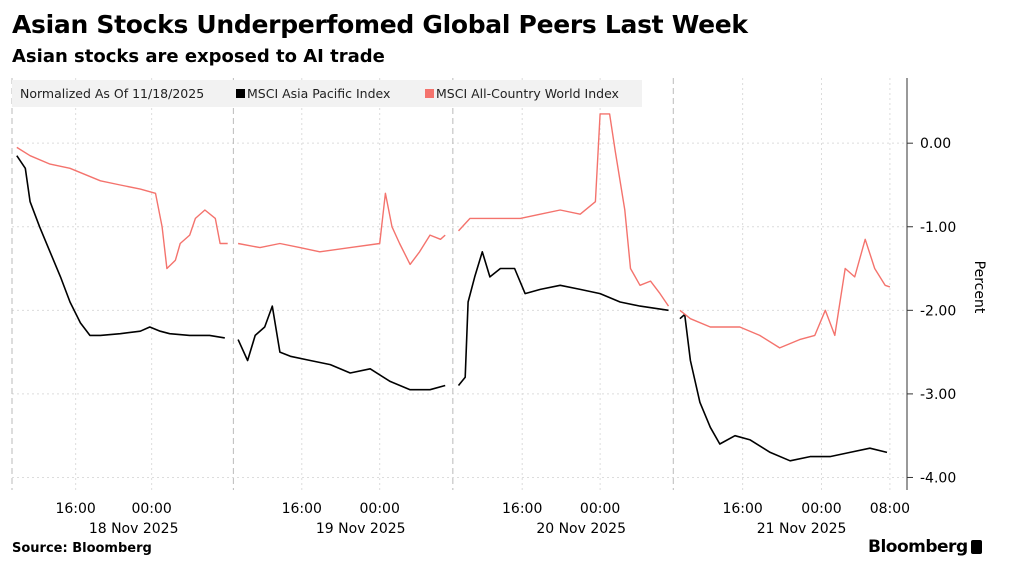 The image size is (1024, 575). Describe the element at coordinates (134, 529) in the screenshot. I see `x-date-label: 18 Nov 2025` at that location.